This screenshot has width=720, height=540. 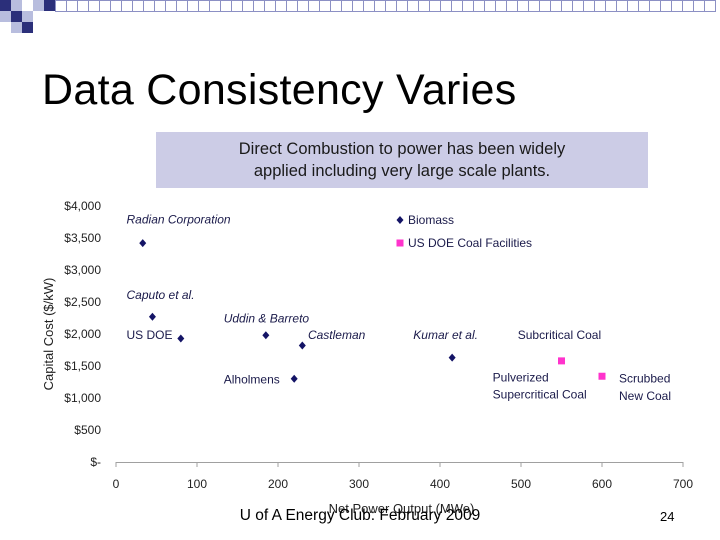 I want to click on point-annotation: Subcritical Coal, so click(x=559, y=335).